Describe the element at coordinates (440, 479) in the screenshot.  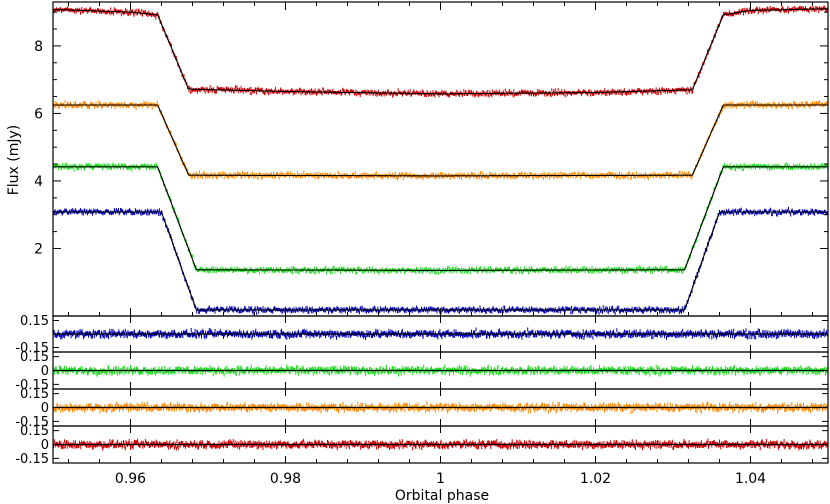
I see `x-tick-label: 1` at that location.